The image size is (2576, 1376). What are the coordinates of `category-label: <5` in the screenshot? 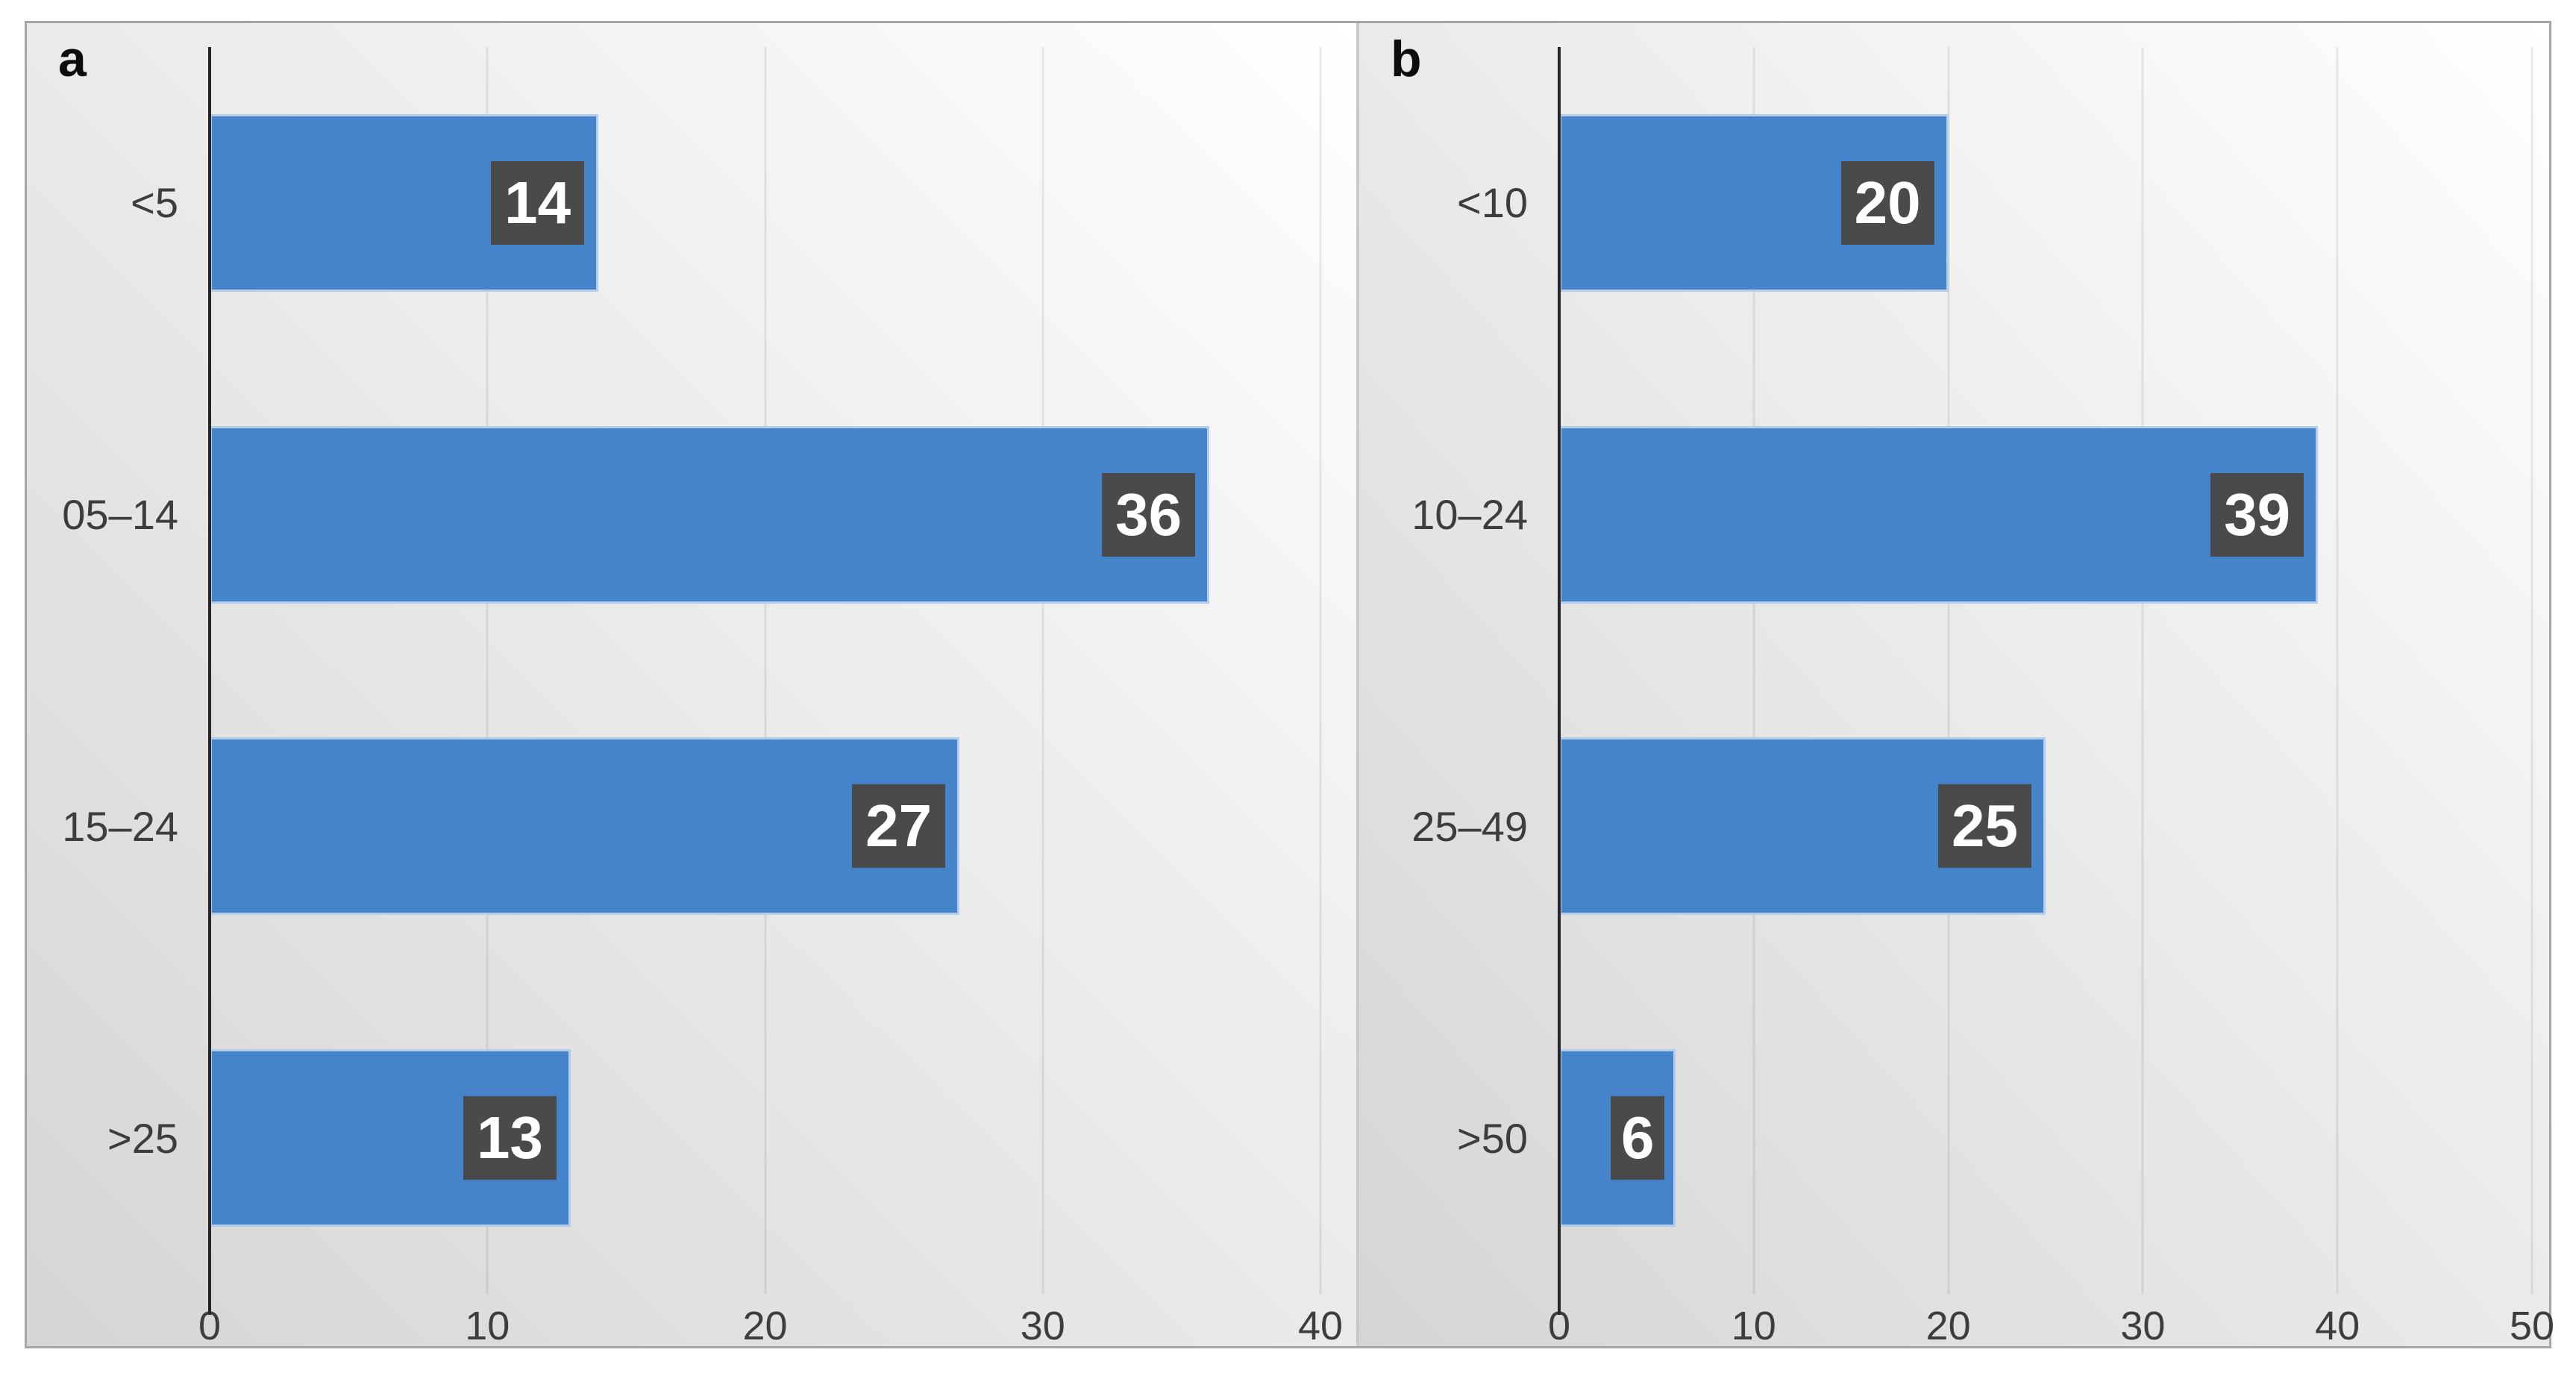 It's located at (154, 203).